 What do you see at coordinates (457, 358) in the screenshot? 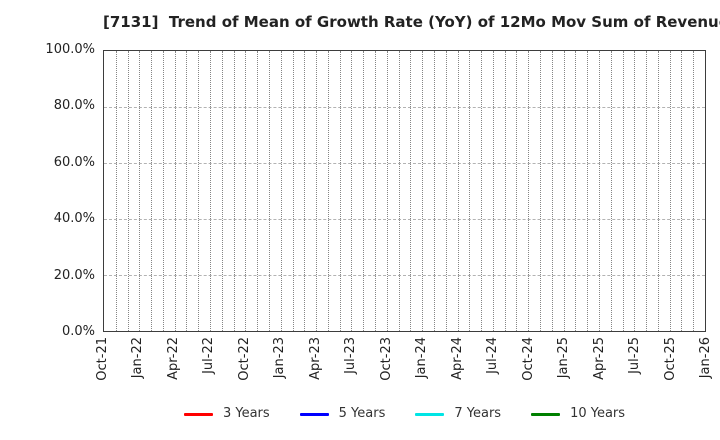
I see `x-tick-label: Apr-24` at bounding box center [457, 358].